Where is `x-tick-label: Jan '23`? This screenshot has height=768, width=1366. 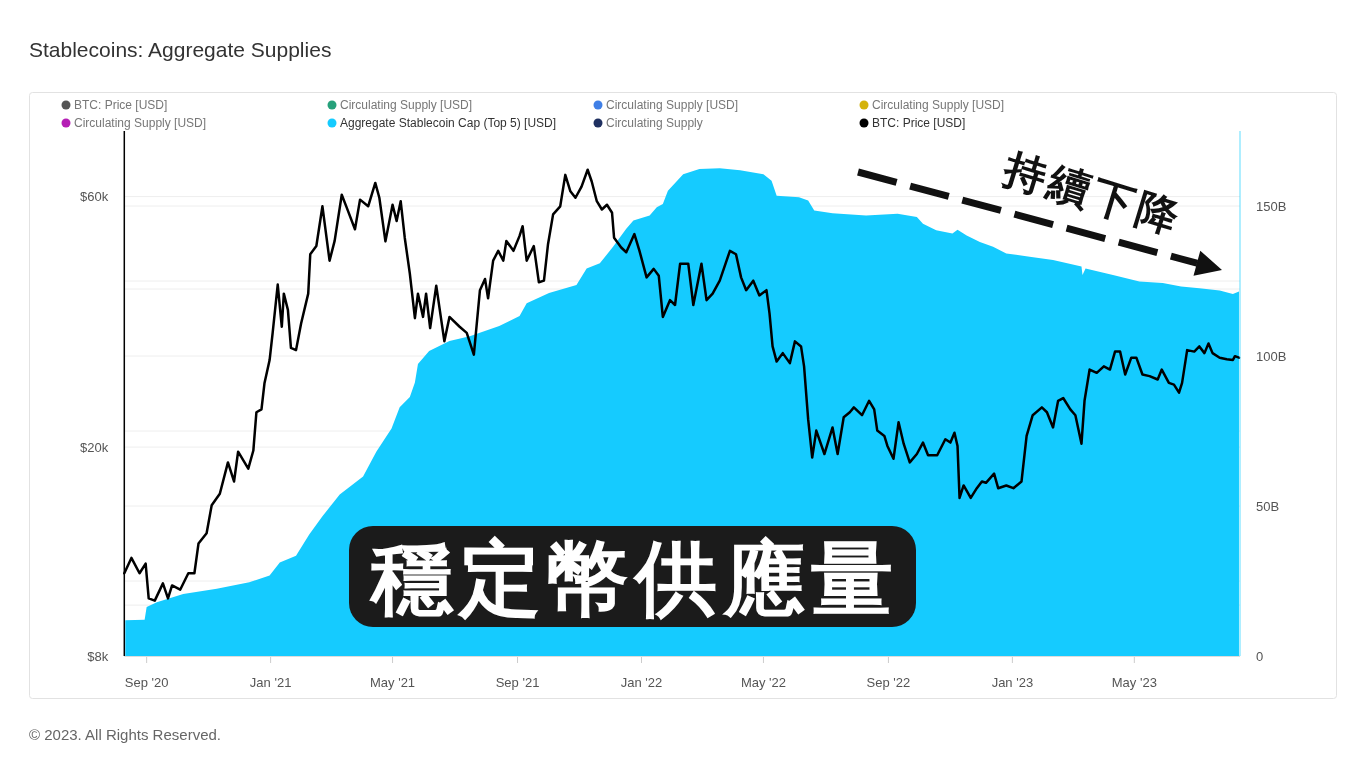
x-tick-label: Jan '23 is located at coordinates (1012, 682).